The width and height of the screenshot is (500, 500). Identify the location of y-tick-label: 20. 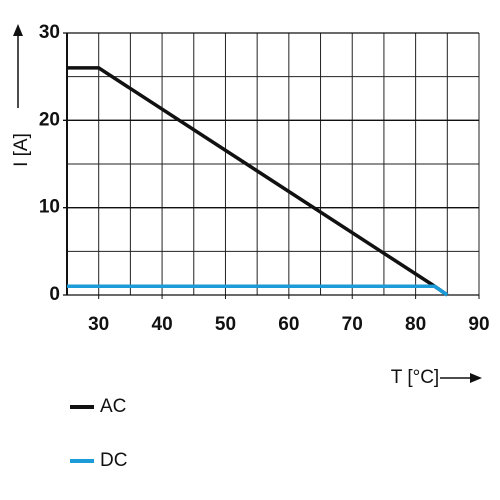
(49, 119).